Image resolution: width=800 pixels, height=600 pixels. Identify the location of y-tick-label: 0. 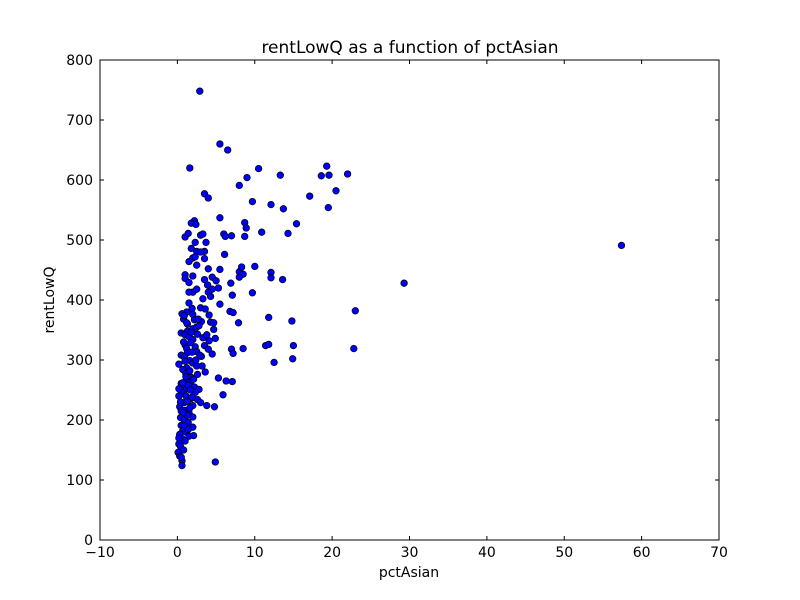
(88, 541).